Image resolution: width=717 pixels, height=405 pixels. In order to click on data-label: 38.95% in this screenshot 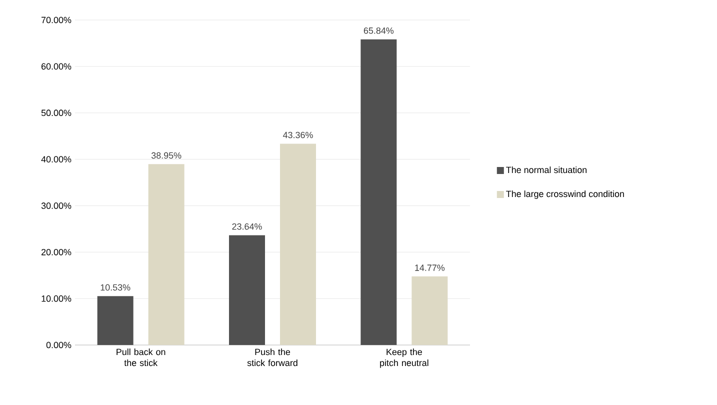, I will do `click(166, 155)`.